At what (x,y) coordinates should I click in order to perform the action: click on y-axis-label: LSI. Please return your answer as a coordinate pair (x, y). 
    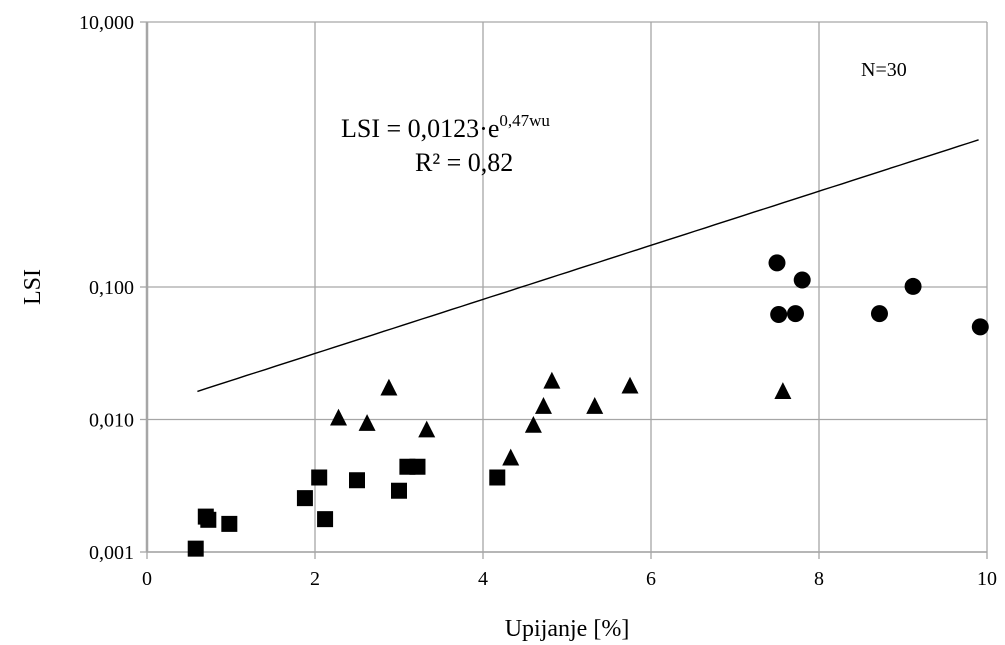
    Looking at the image, I should click on (33, 287).